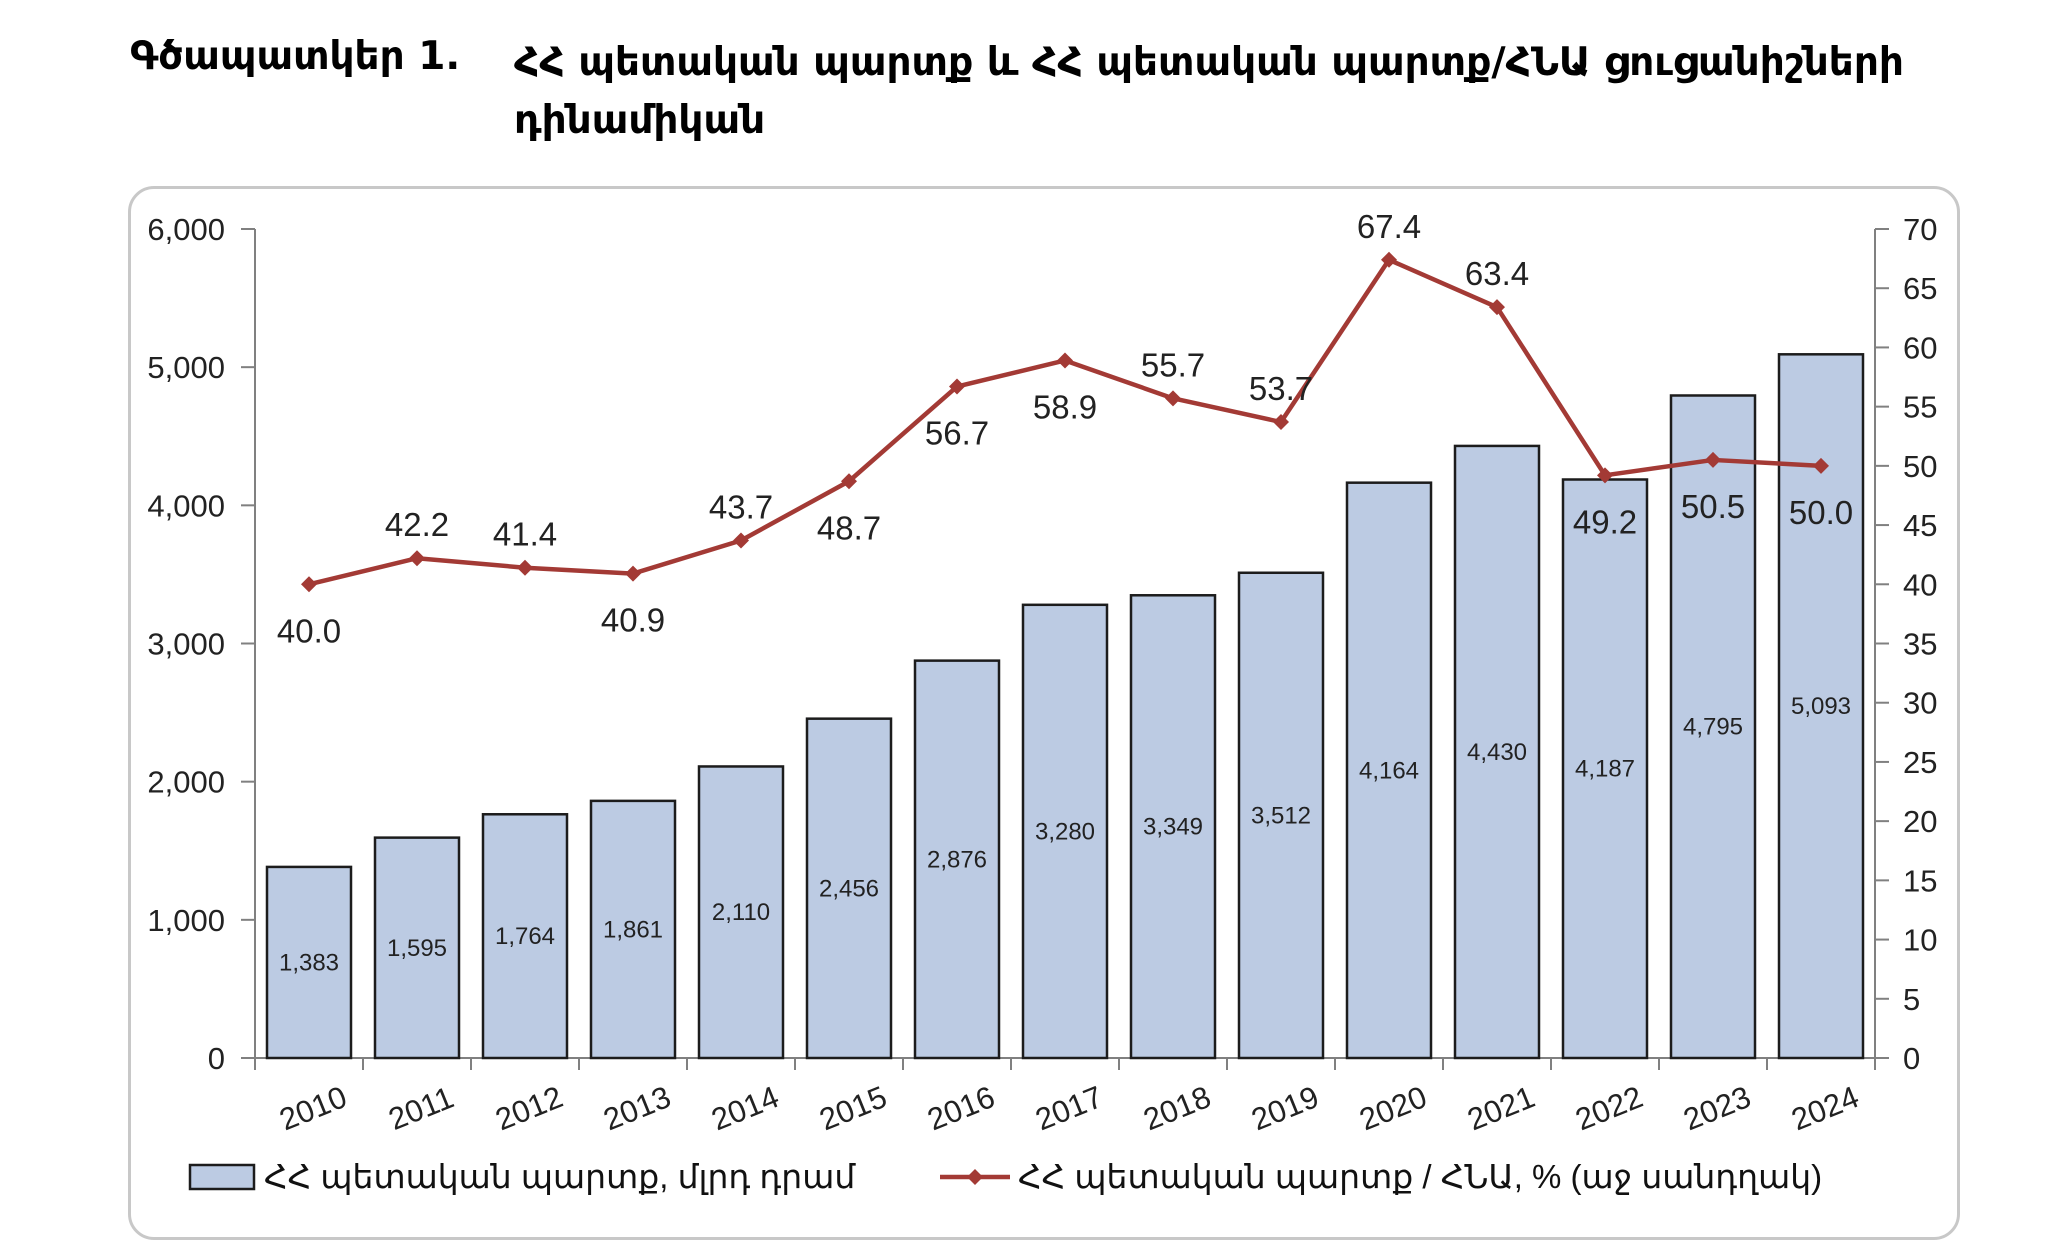  Describe the element at coordinates (637, 1108) in the screenshot. I see `x-tick-label: 2013` at that location.